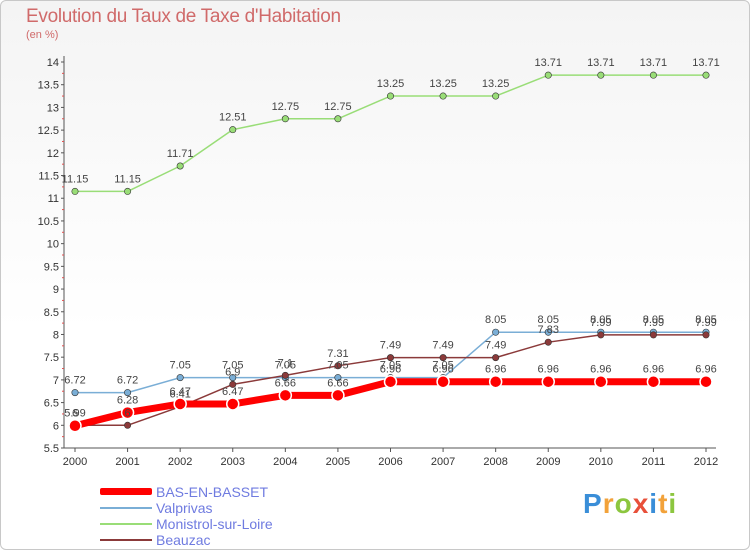 The image size is (750, 550). I want to click on data-label: 6.9, so click(232, 372).